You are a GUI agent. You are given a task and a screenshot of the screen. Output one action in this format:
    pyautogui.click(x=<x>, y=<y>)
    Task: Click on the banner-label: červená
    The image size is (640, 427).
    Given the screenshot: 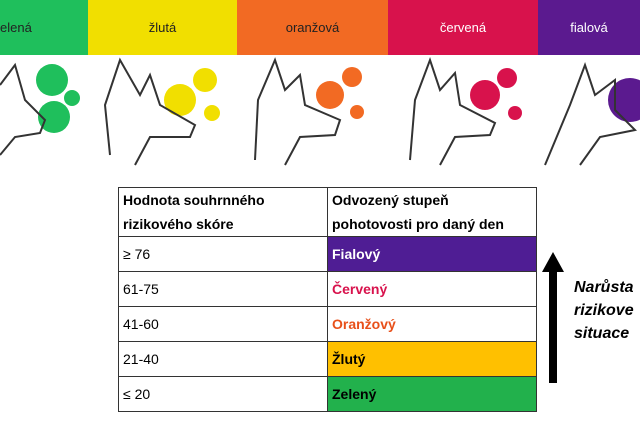 What is the action you would take?
    pyautogui.click(x=463, y=27)
    